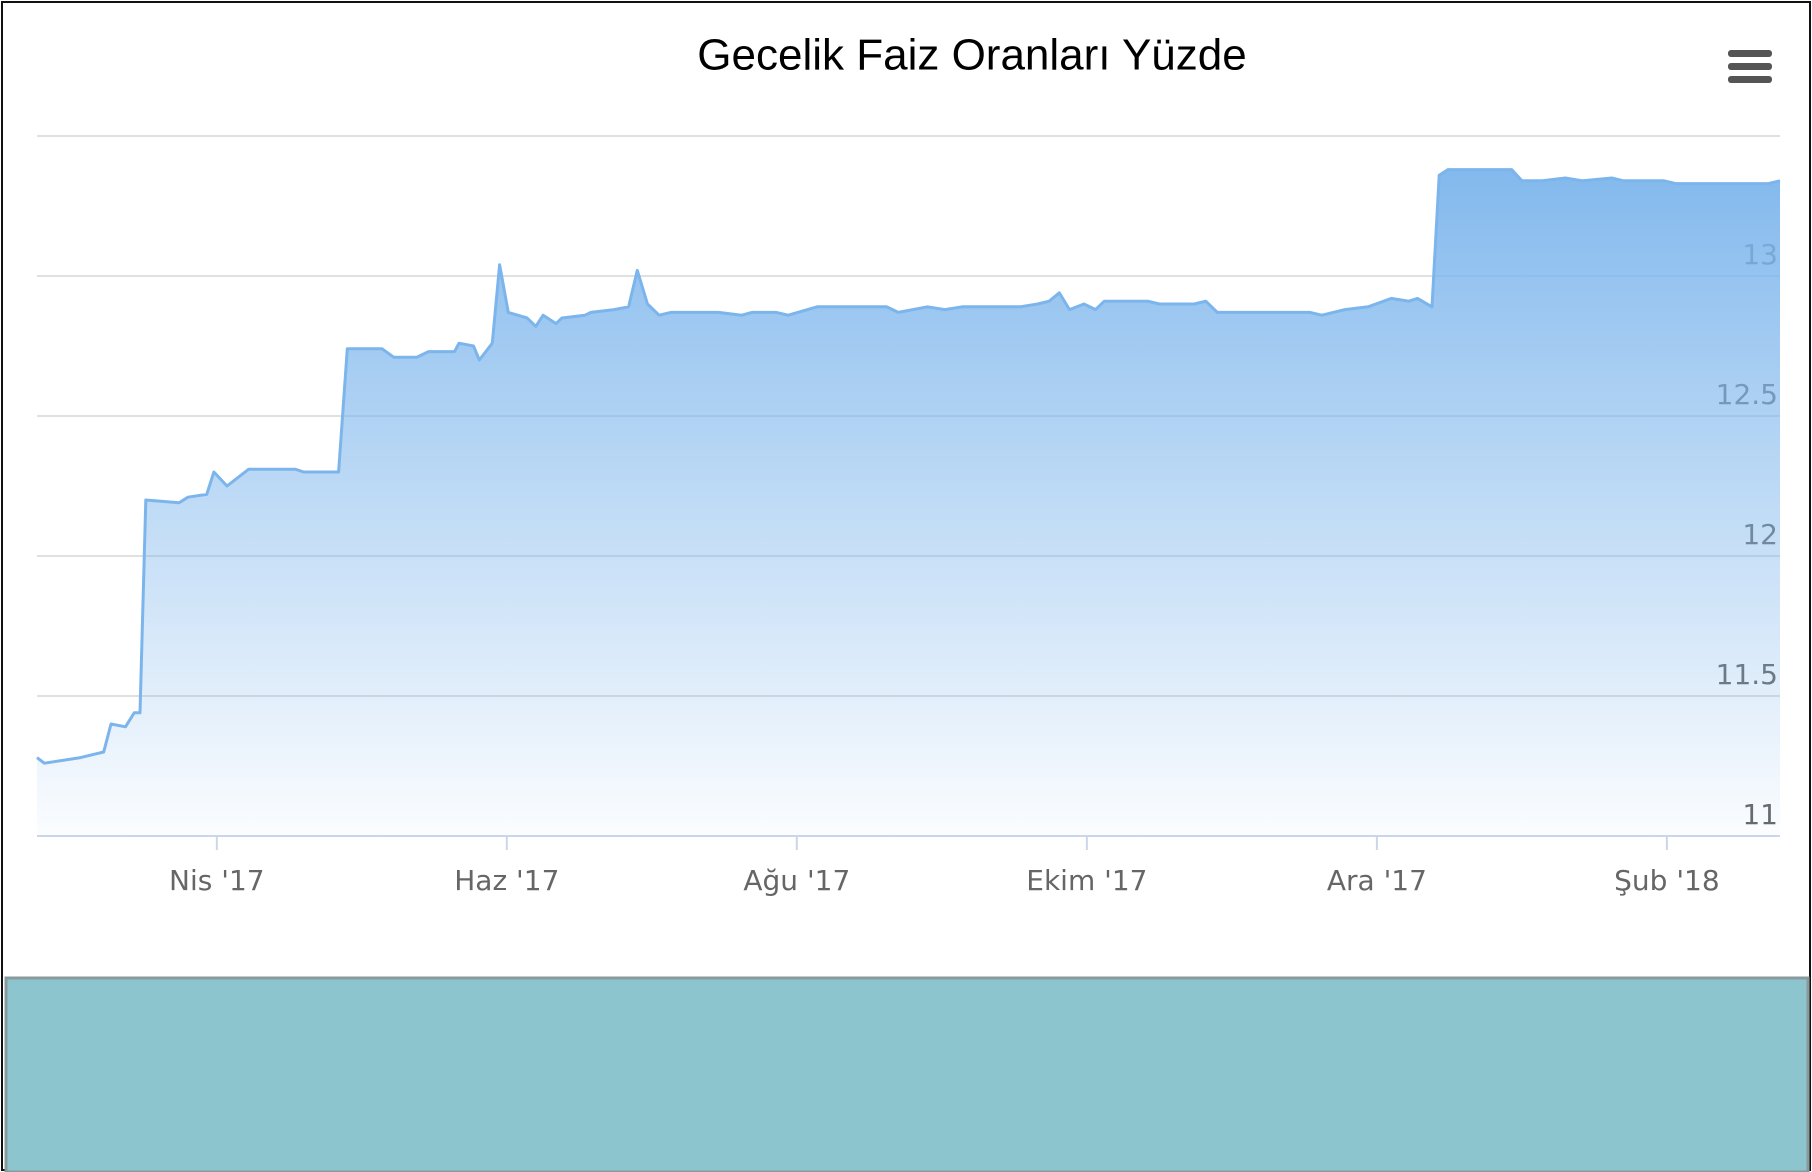 This screenshot has height=1172, width=1812. I want to click on x-tick-label: Şub '18, so click(1667, 880).